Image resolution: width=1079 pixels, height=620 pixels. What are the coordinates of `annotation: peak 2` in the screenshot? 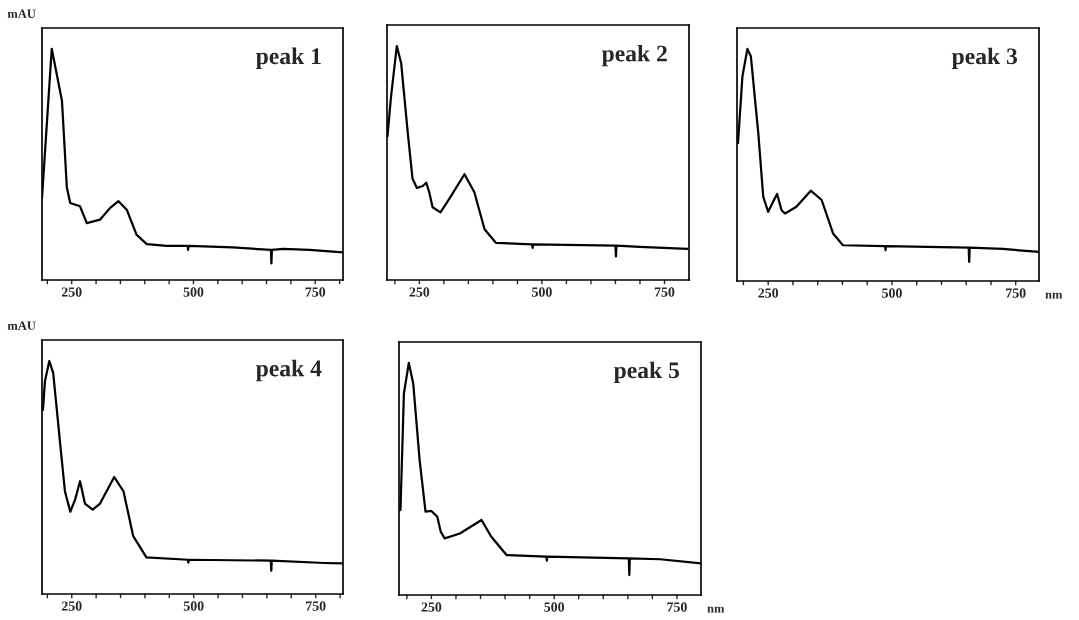 It's located at (634, 55).